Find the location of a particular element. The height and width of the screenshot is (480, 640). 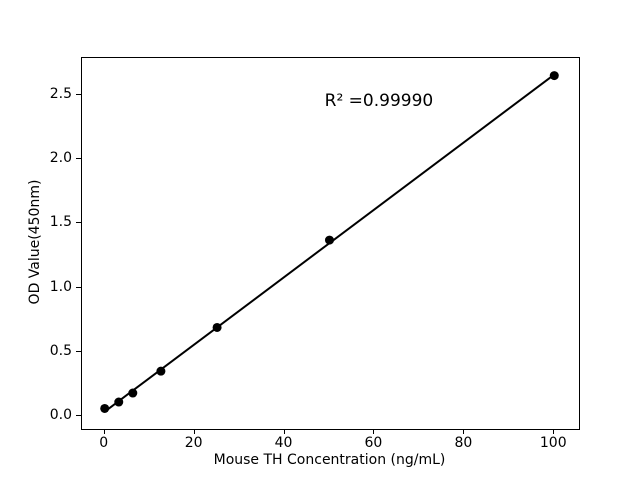

x-axis-label: Mouse TH Concentration (ng/mL) is located at coordinates (329, 460).